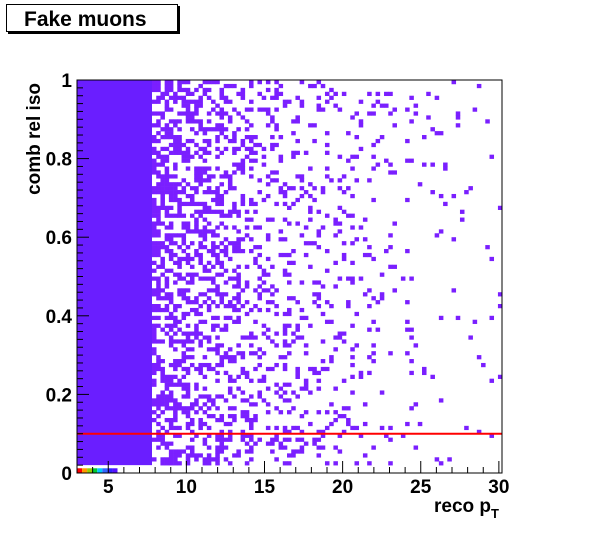 The image size is (592, 544). I want to click on heatmap-band, so click(114, 273).